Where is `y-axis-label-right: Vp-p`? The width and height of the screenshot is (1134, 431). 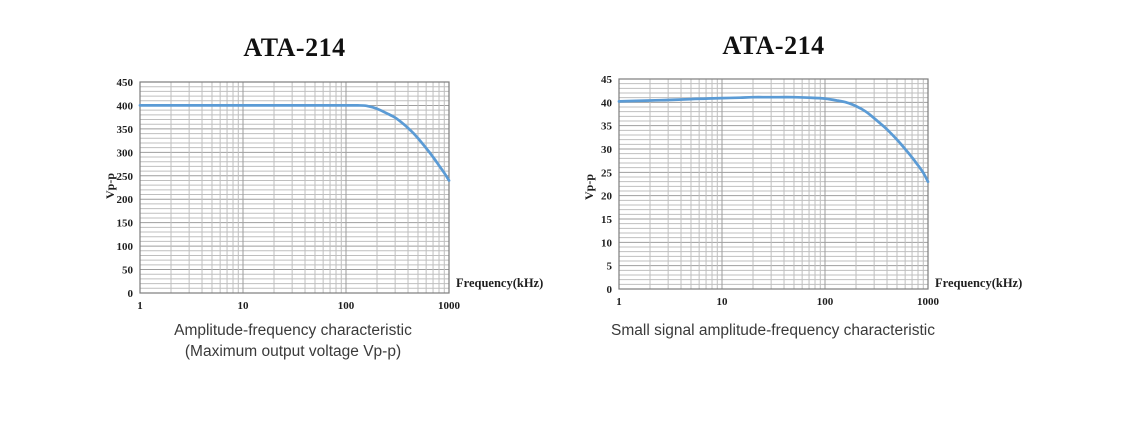 y-axis-label-right: Vp-p is located at coordinates (589, 187).